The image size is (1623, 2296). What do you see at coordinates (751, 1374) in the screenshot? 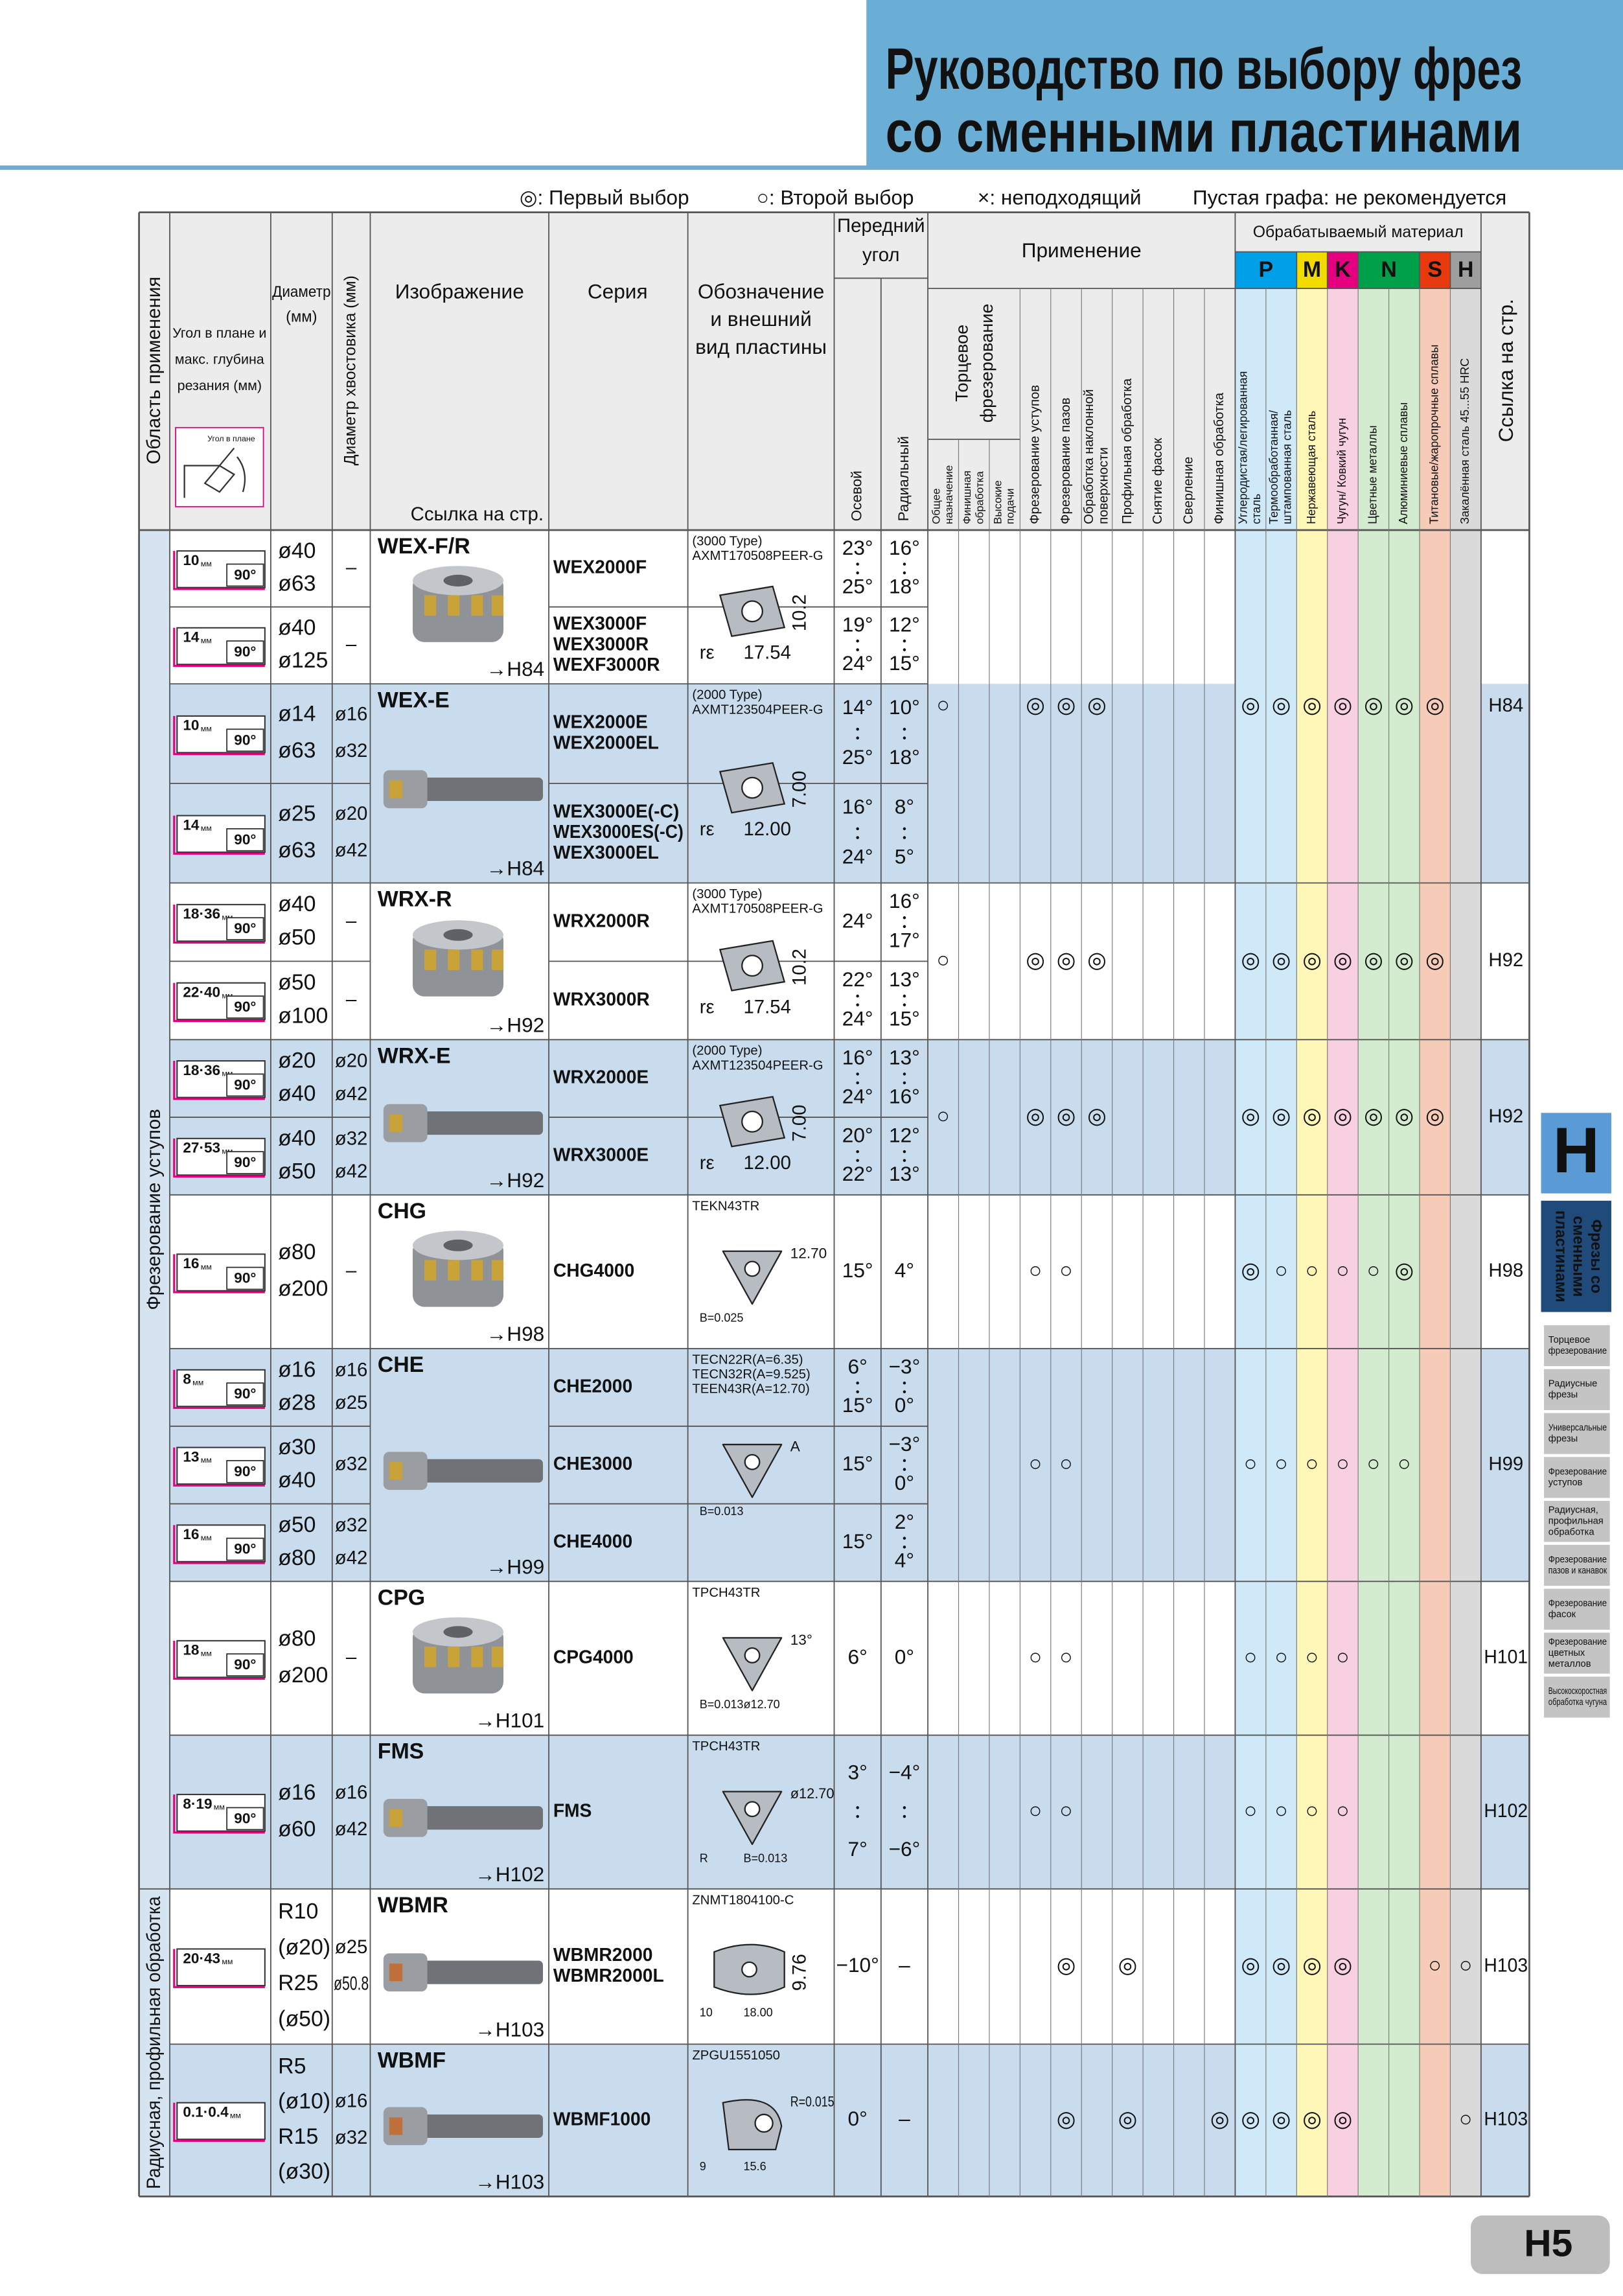
I see `insert-code: TECN32R(A=9.525)` at bounding box center [751, 1374].